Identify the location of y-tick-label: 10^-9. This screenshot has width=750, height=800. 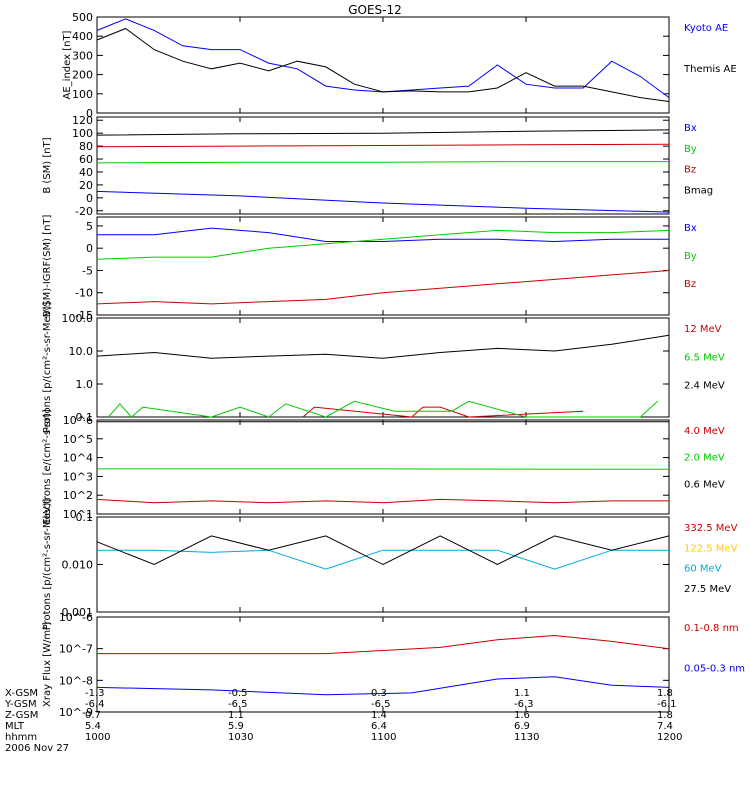
(76, 712).